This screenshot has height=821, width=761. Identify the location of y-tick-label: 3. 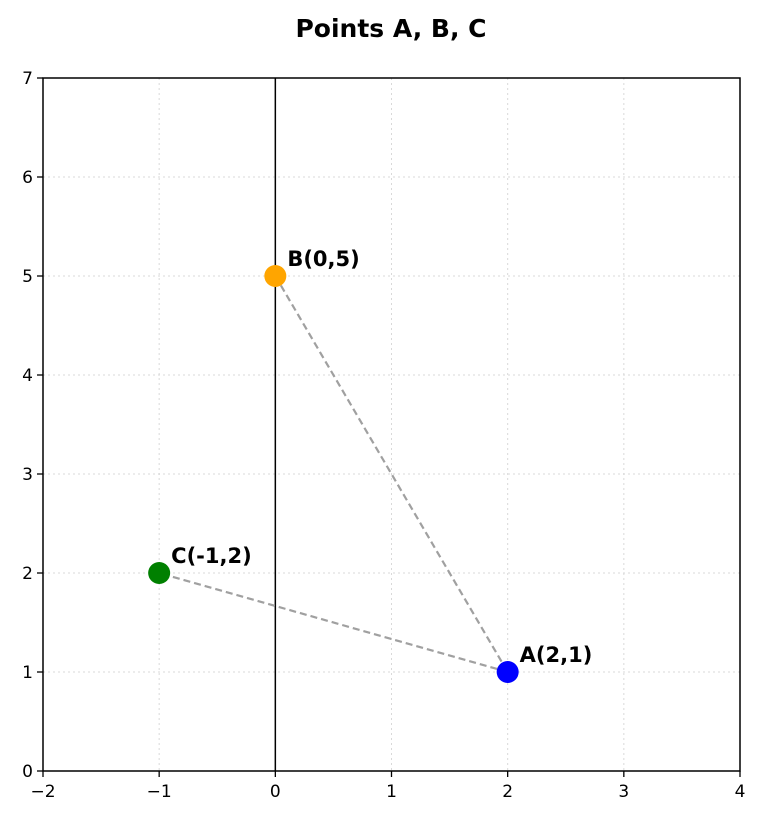
(27, 475).